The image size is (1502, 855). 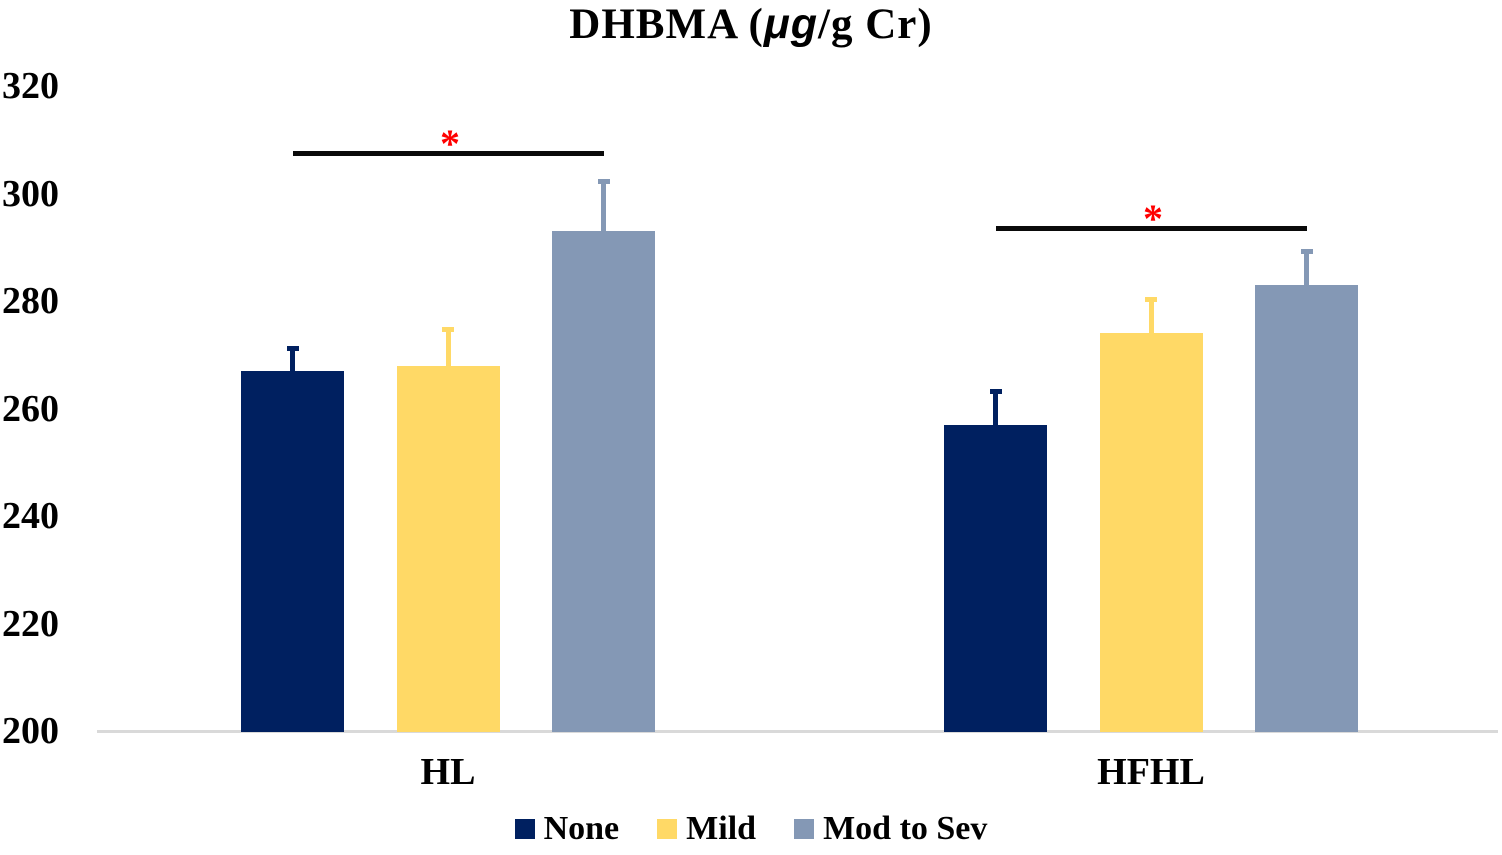 What do you see at coordinates (1151, 772) in the screenshot?
I see `x-axis-group-label-hfhl: HFHL` at bounding box center [1151, 772].